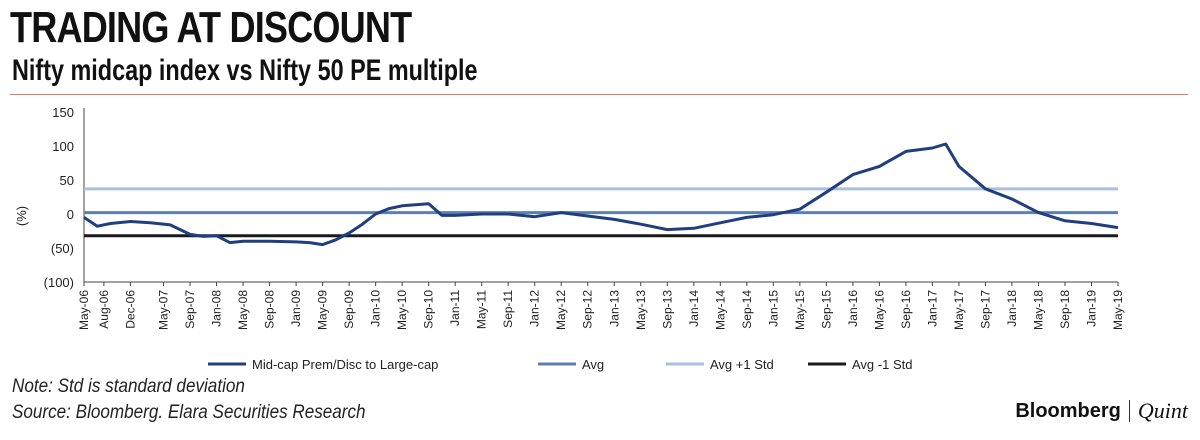 This screenshot has width=1200, height=440. I want to click on x-tick-label: May-11, so click(482, 309).